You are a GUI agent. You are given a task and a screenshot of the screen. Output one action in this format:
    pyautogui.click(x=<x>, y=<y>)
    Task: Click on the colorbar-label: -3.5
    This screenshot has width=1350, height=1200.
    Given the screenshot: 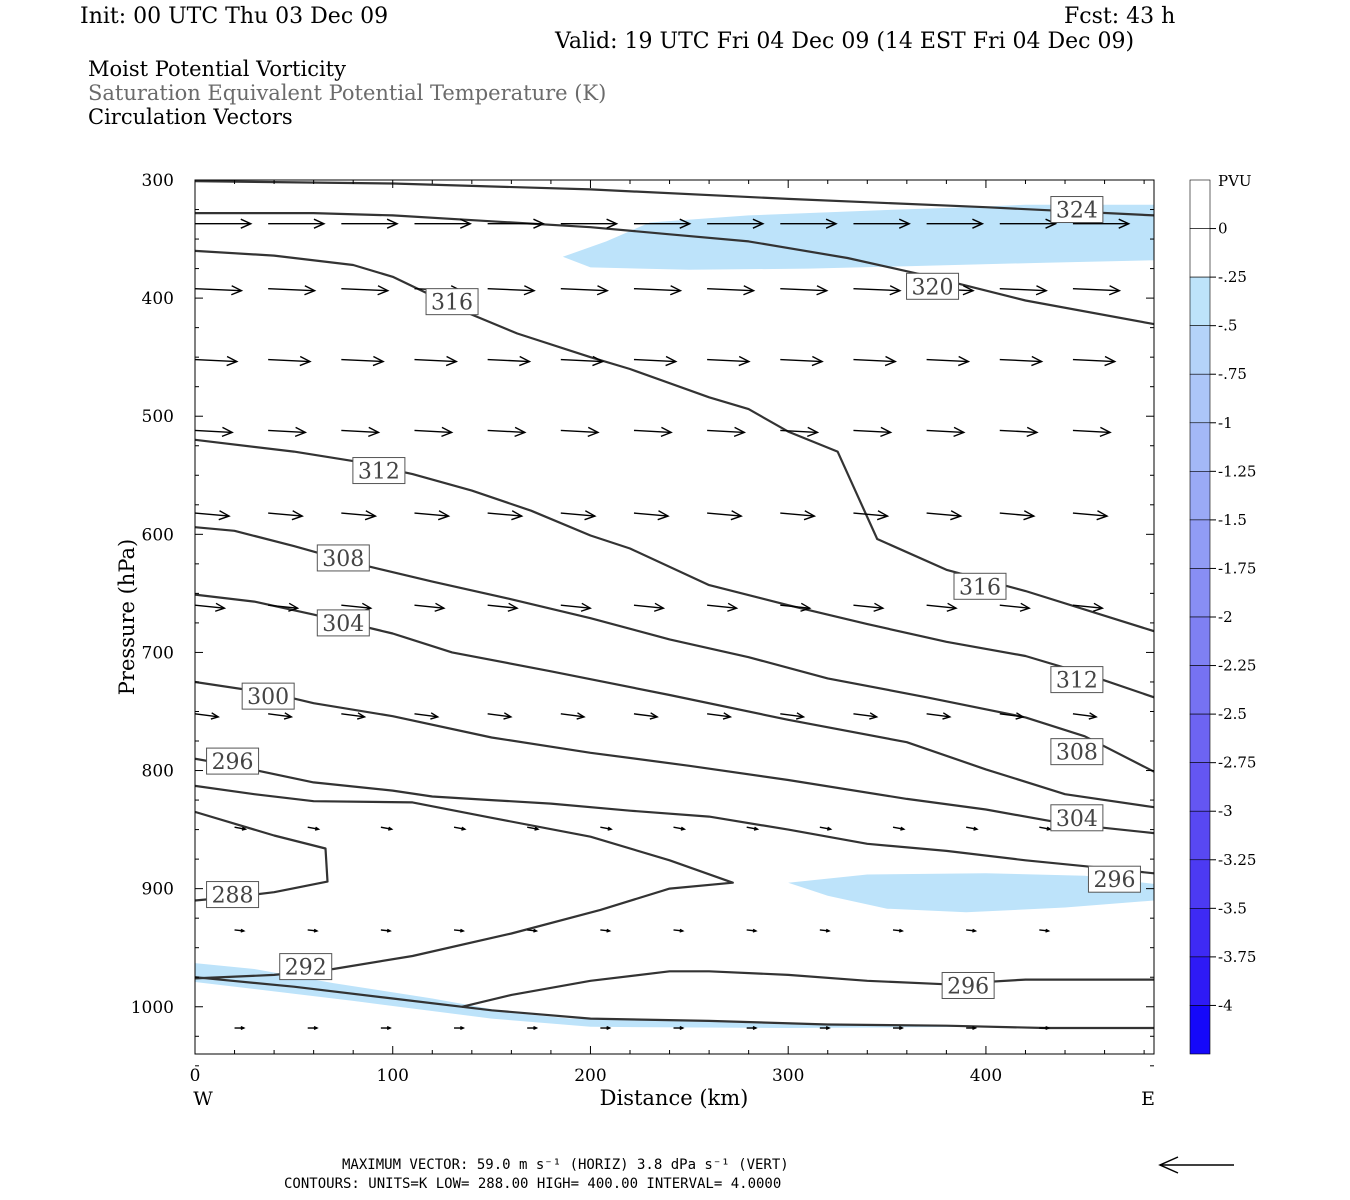 What is the action you would take?
    pyautogui.click(x=1232, y=908)
    